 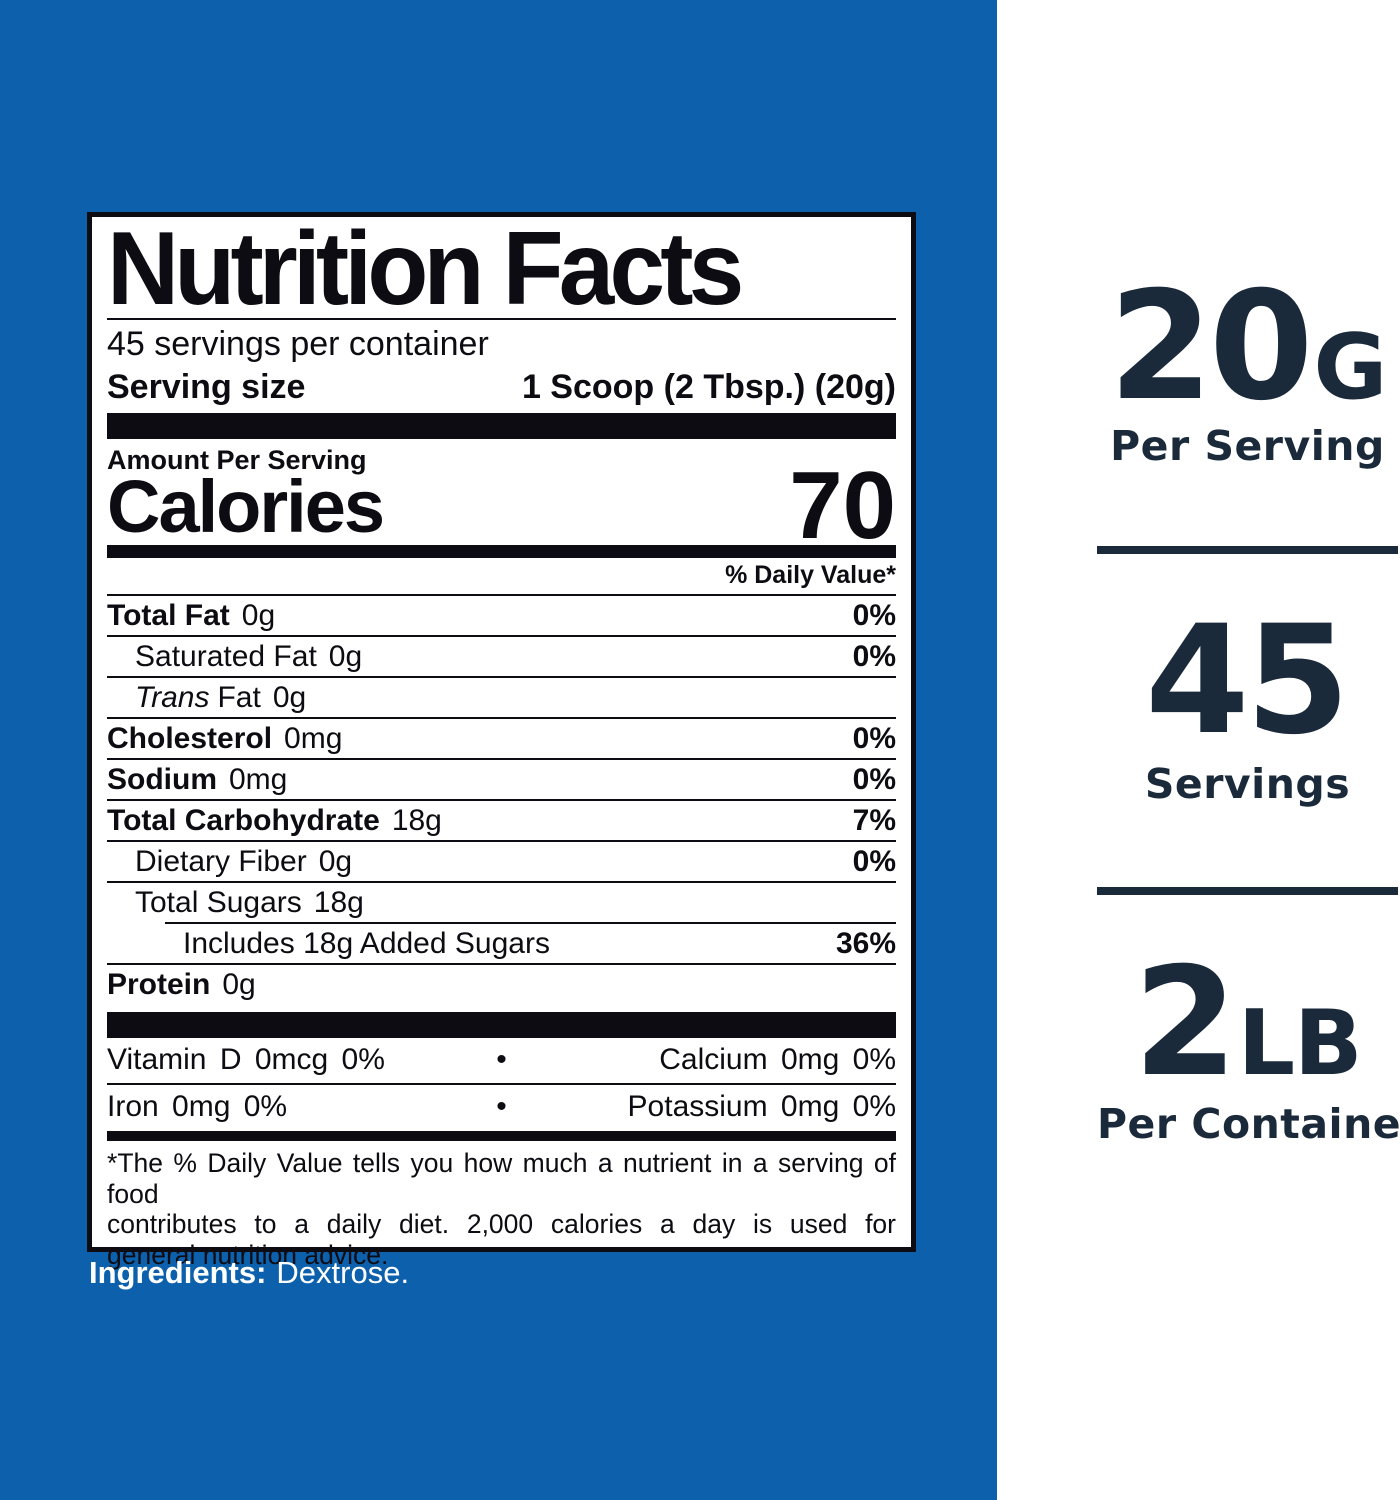 What do you see at coordinates (237, 459) in the screenshot?
I see `amount-per-serving-label: Amount Per Serving` at bounding box center [237, 459].